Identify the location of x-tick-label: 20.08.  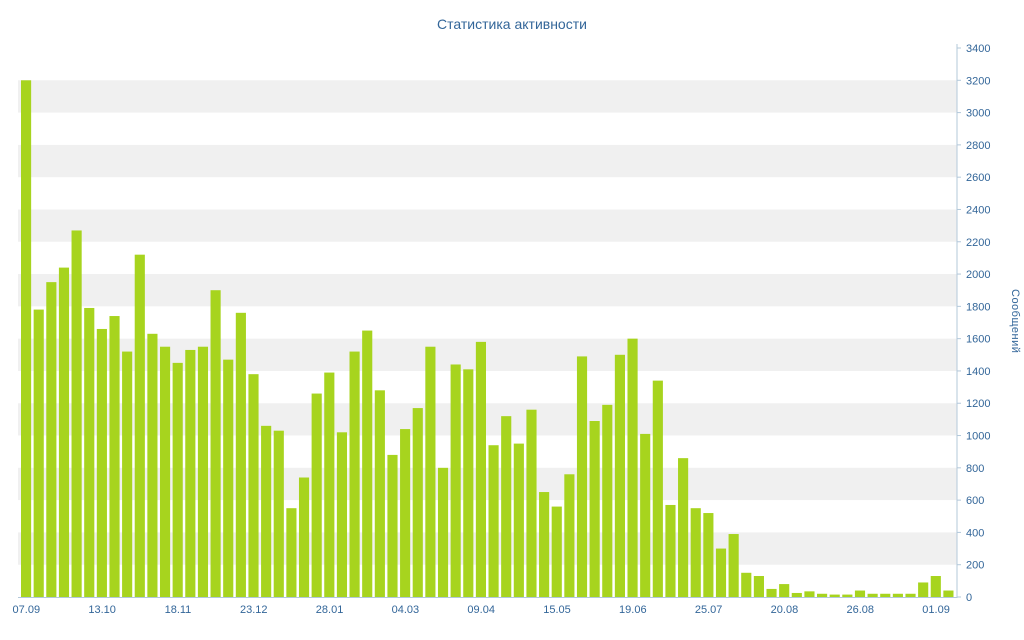
(785, 610).